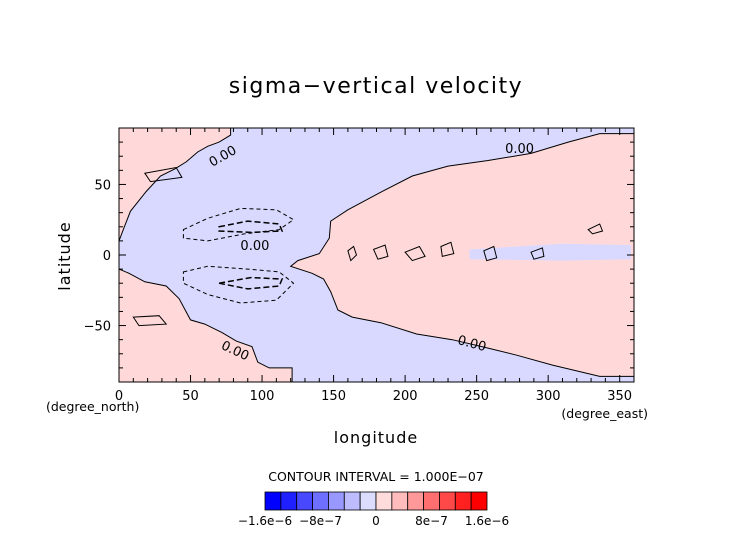  I want to click on x-tick-label: 350, so click(619, 396).